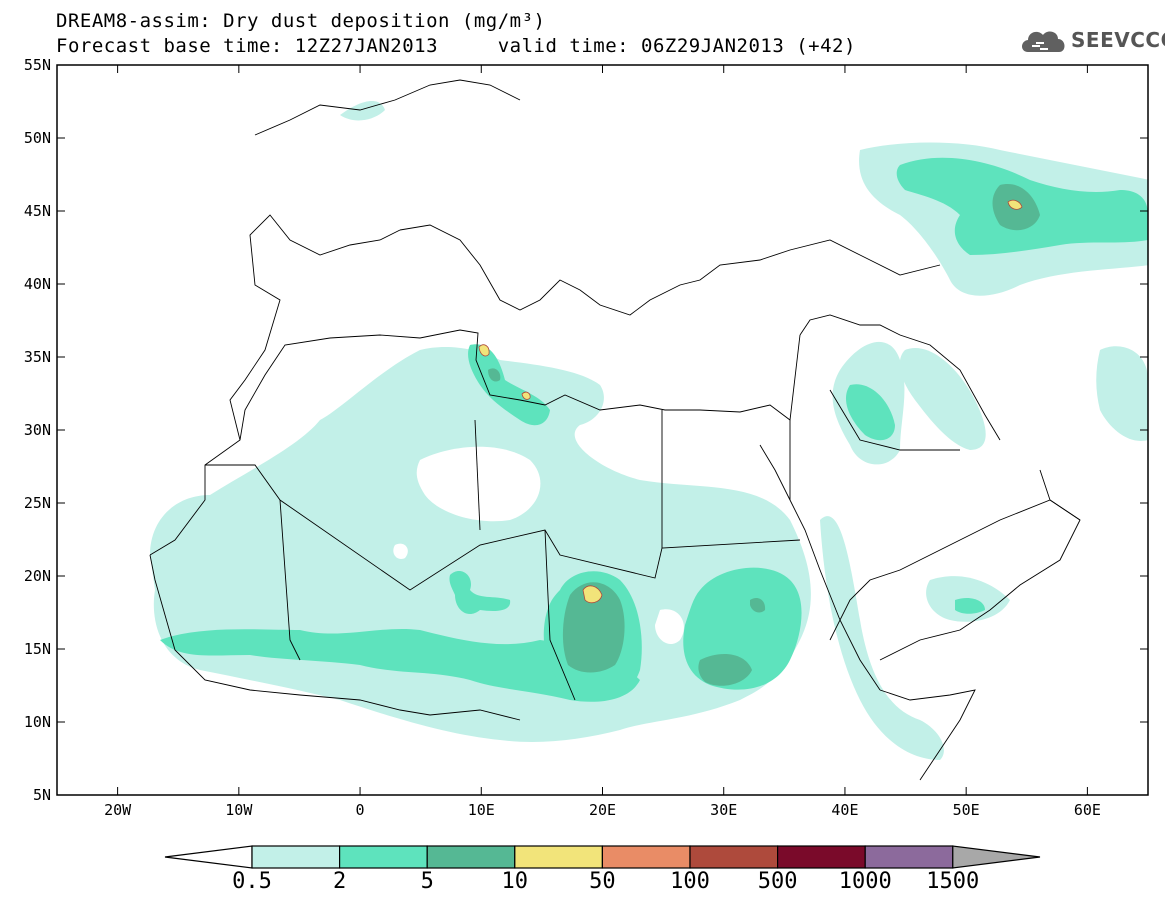 Image resolution: width=1165 pixels, height=907 pixels. Describe the element at coordinates (602, 810) in the screenshot. I see `lon-tick-label: 20E` at that location.